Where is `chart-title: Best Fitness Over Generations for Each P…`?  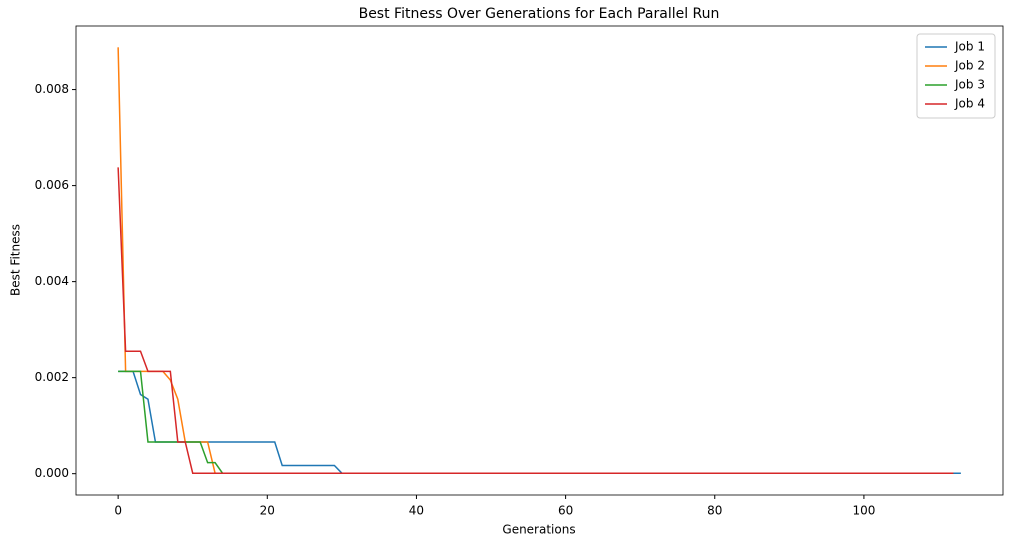
chart-title: Best Fitness Over Generations for Each P… is located at coordinates (539, 14).